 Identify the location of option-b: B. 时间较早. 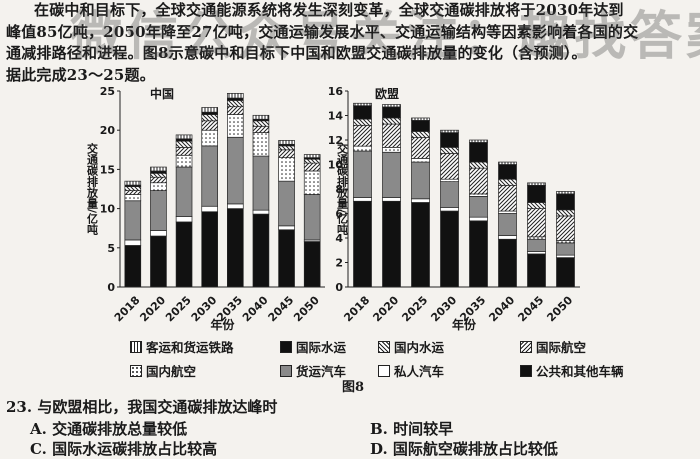
(412, 429).